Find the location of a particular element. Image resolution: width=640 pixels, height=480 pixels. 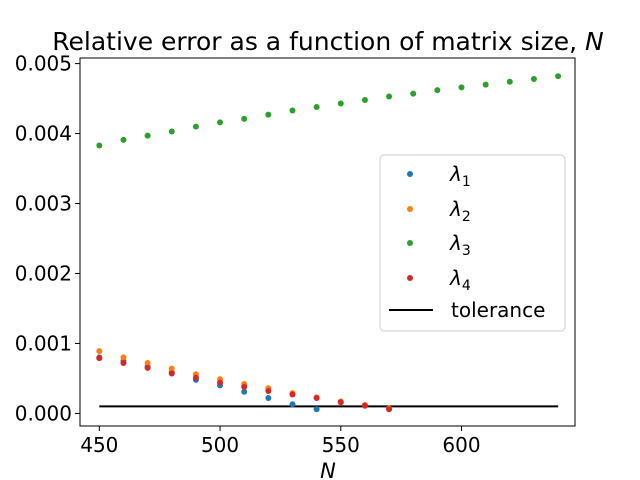

legend-label: λ2 is located at coordinates (460, 211).